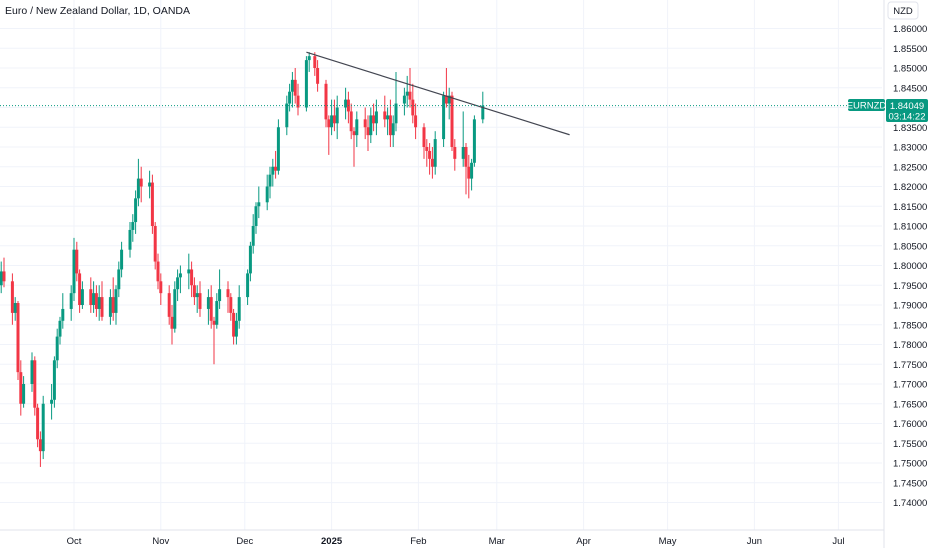 This screenshot has width=932, height=550. I want to click on x-tick-label: Jul, so click(838, 541).